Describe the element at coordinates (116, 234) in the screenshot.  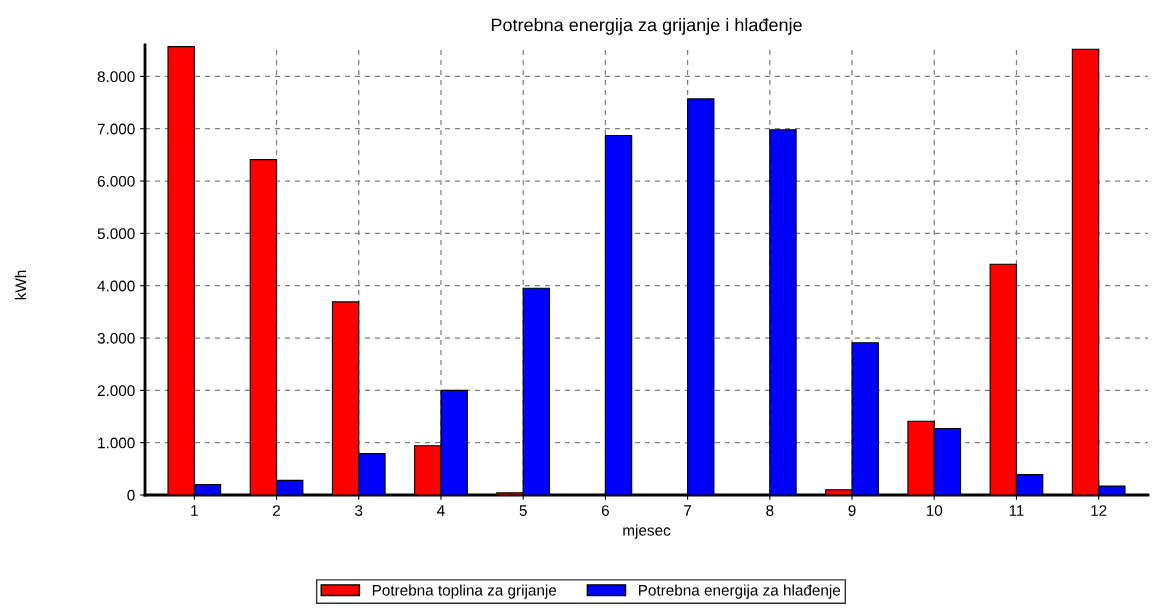
I see `y-tick-label: 5.000` at that location.